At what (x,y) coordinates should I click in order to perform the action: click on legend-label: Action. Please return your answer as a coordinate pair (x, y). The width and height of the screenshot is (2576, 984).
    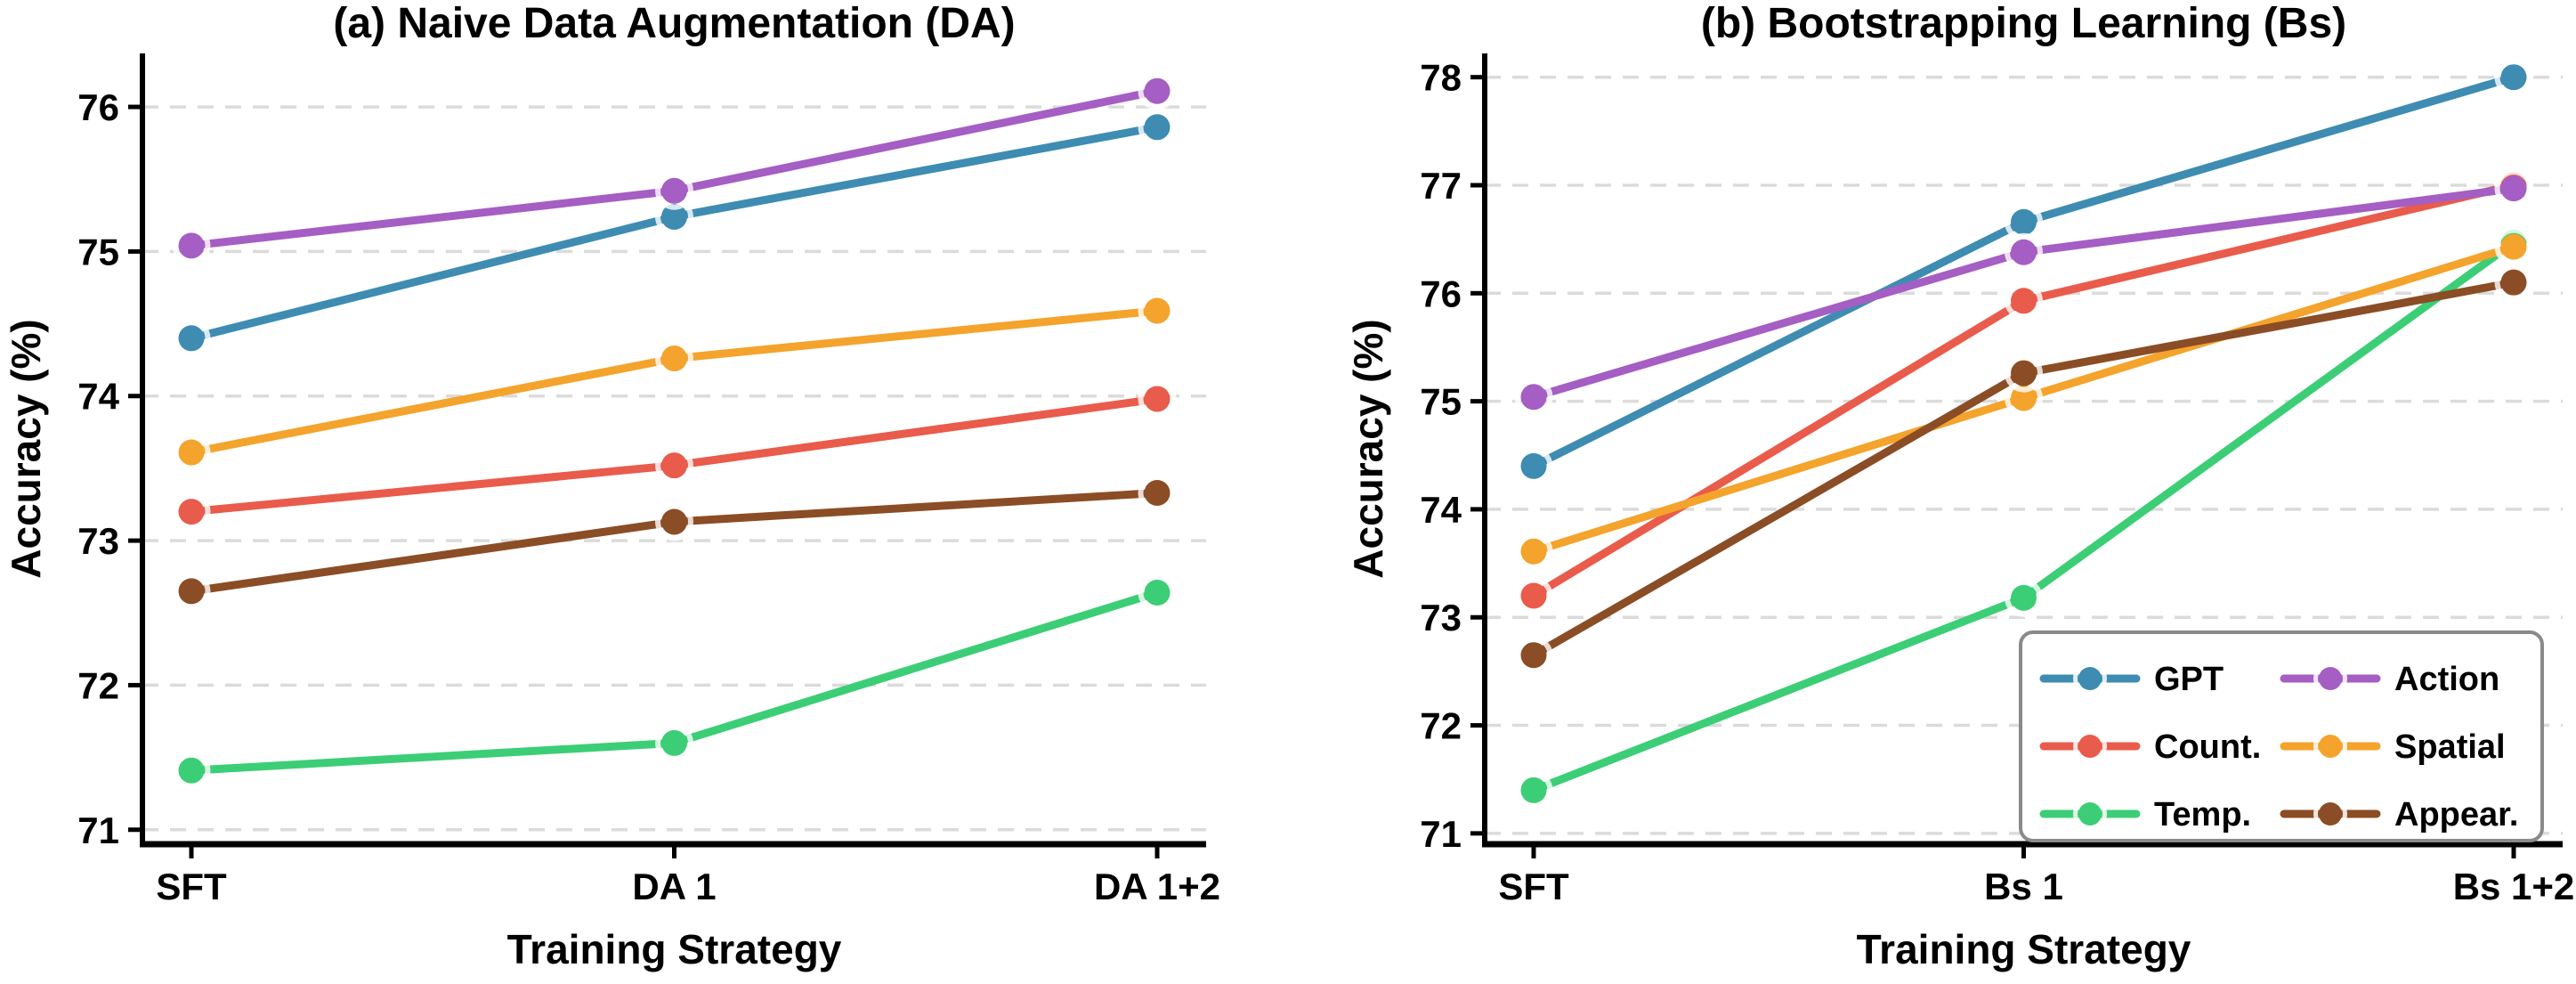
    Looking at the image, I should click on (2447, 679).